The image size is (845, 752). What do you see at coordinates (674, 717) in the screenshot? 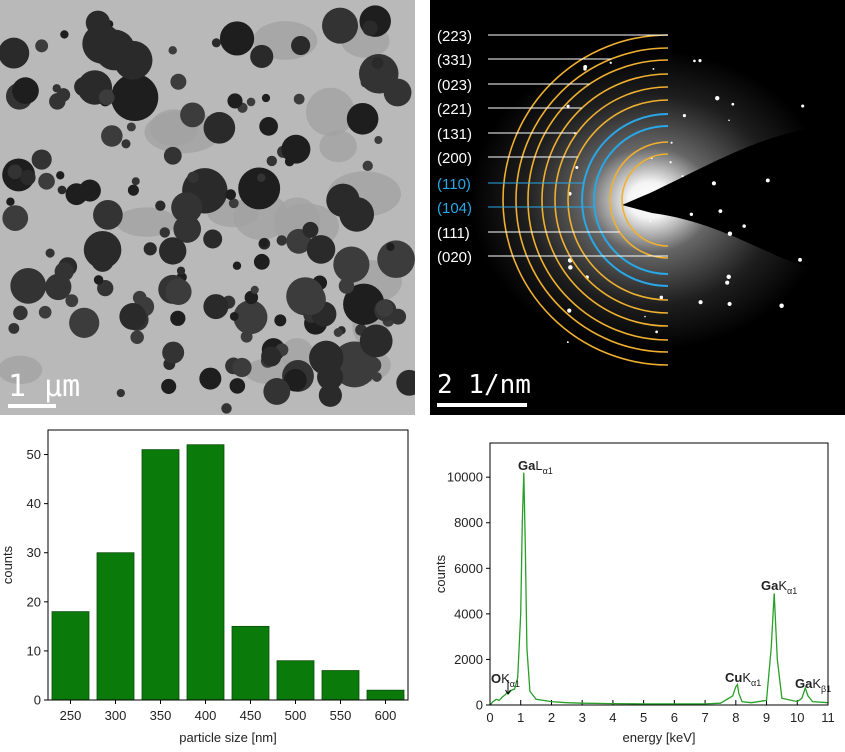
I see `x-tick-label: 6` at bounding box center [674, 717].